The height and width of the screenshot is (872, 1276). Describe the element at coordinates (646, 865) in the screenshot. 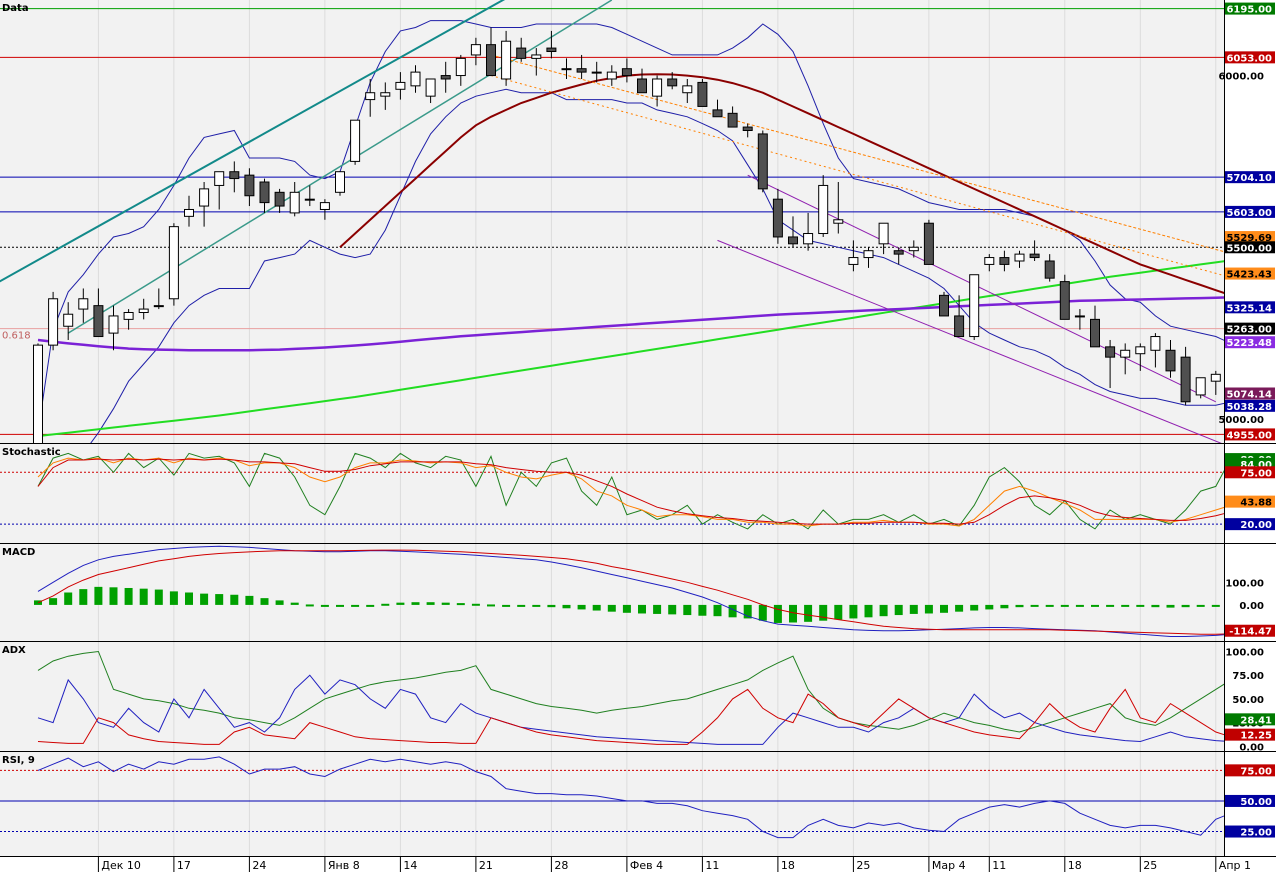

I see `date-label: Фев 4` at that location.